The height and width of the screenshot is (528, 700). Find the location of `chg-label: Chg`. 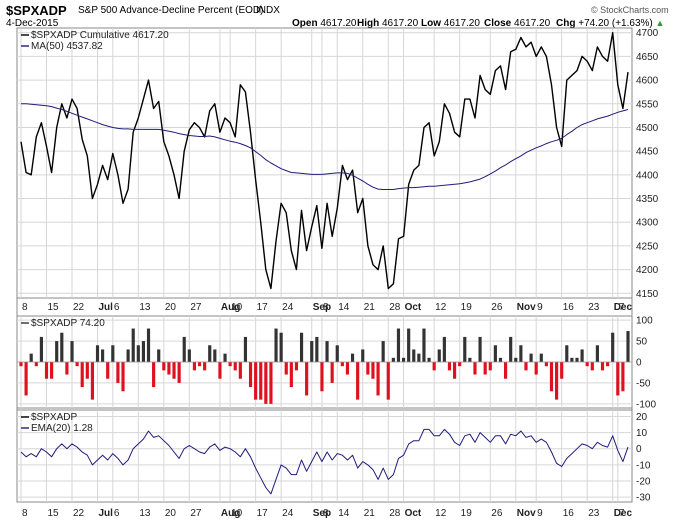

chg-label: Chg is located at coordinates (566, 23).